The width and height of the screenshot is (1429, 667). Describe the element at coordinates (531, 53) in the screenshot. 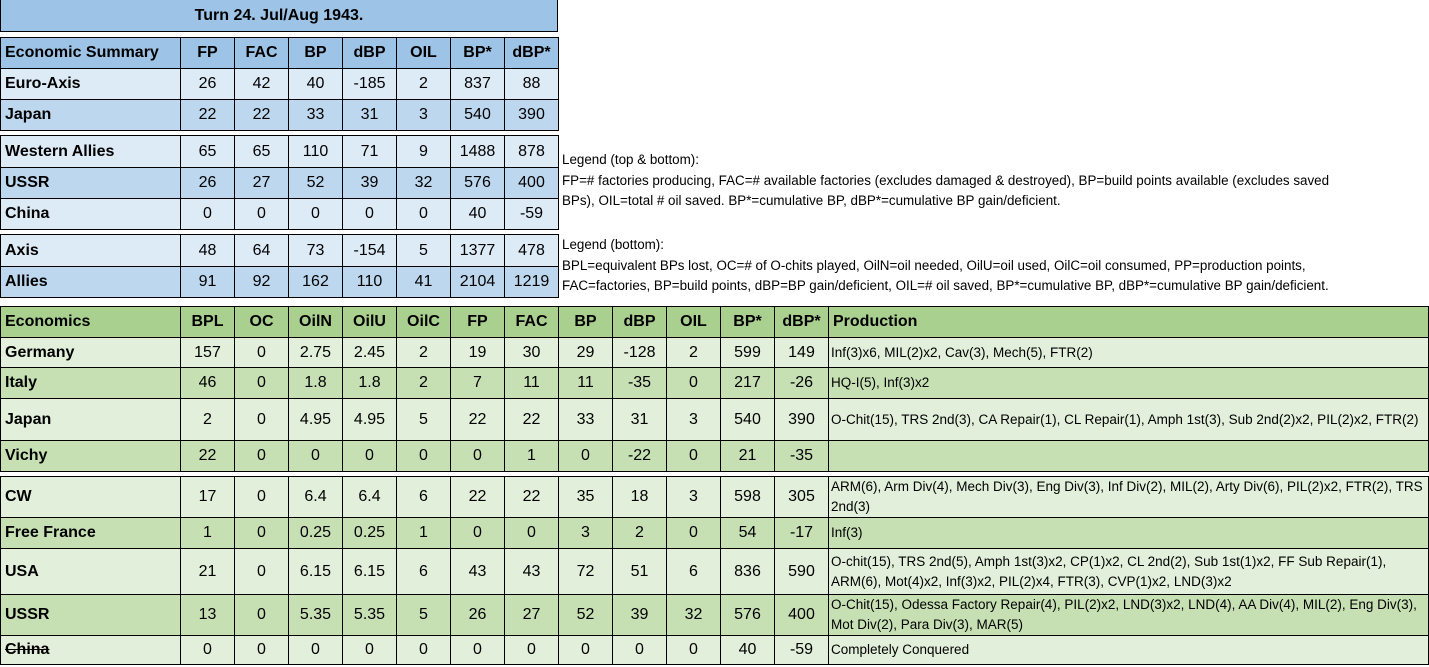

I see `column-header: dBP*` at that location.